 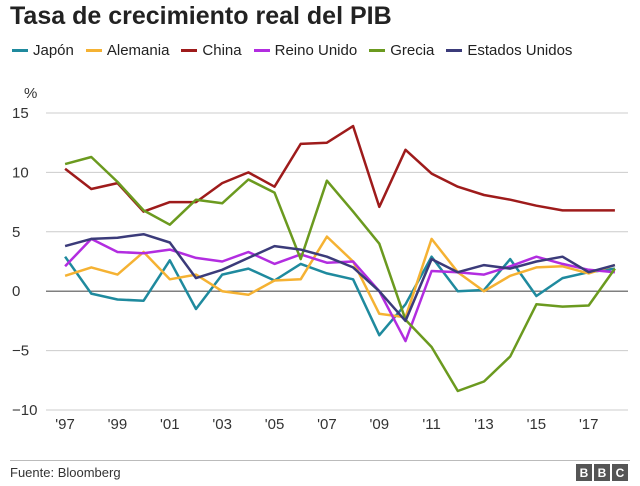 What do you see at coordinates (589, 424) in the screenshot?
I see `x-tick-label: '17` at bounding box center [589, 424].